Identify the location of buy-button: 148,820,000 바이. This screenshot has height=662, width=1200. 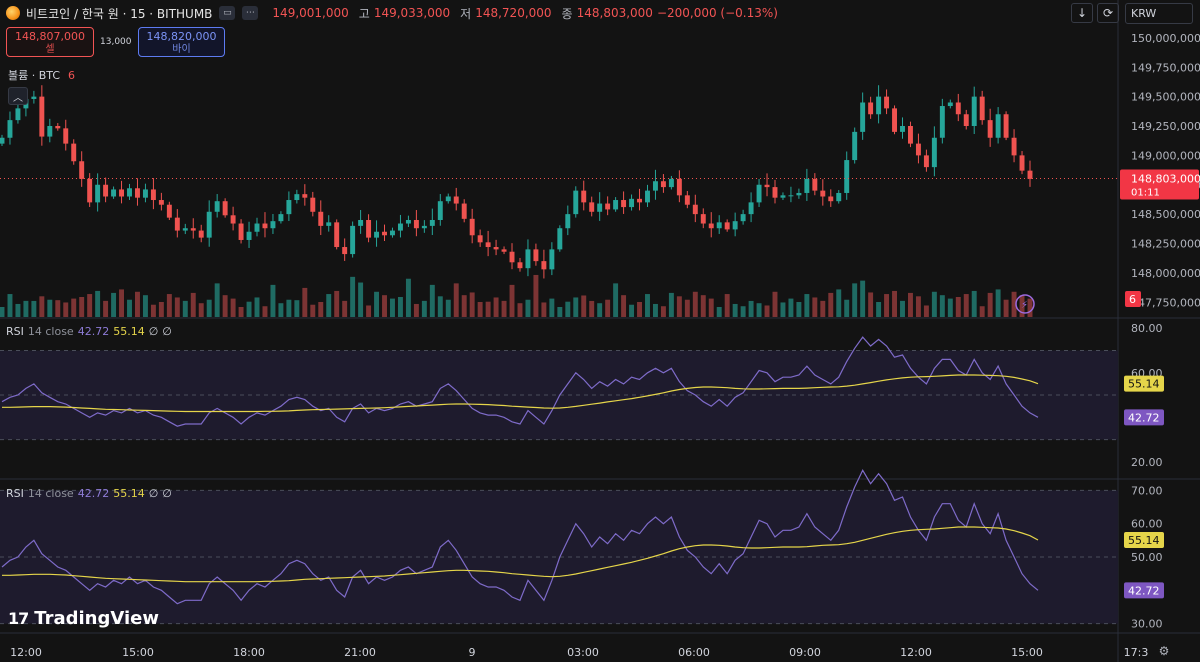
(181, 42).